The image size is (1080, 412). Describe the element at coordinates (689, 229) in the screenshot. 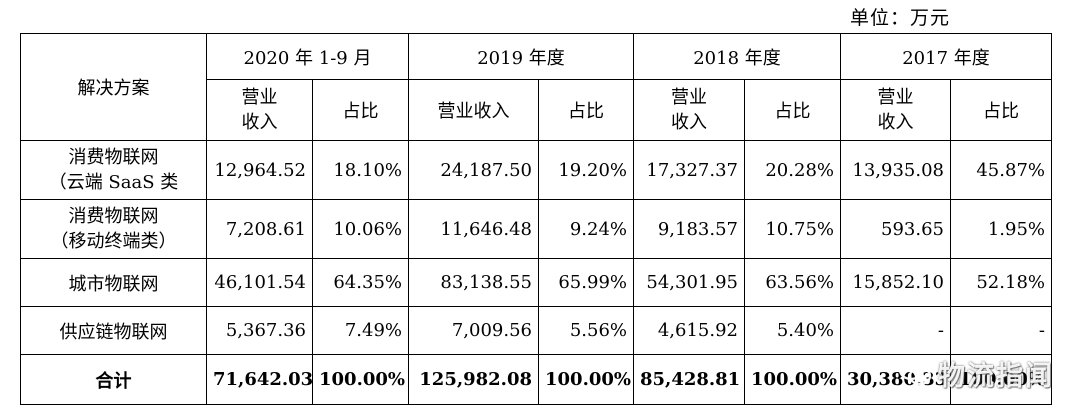

I see `revenue-cell: 9,183.57` at that location.